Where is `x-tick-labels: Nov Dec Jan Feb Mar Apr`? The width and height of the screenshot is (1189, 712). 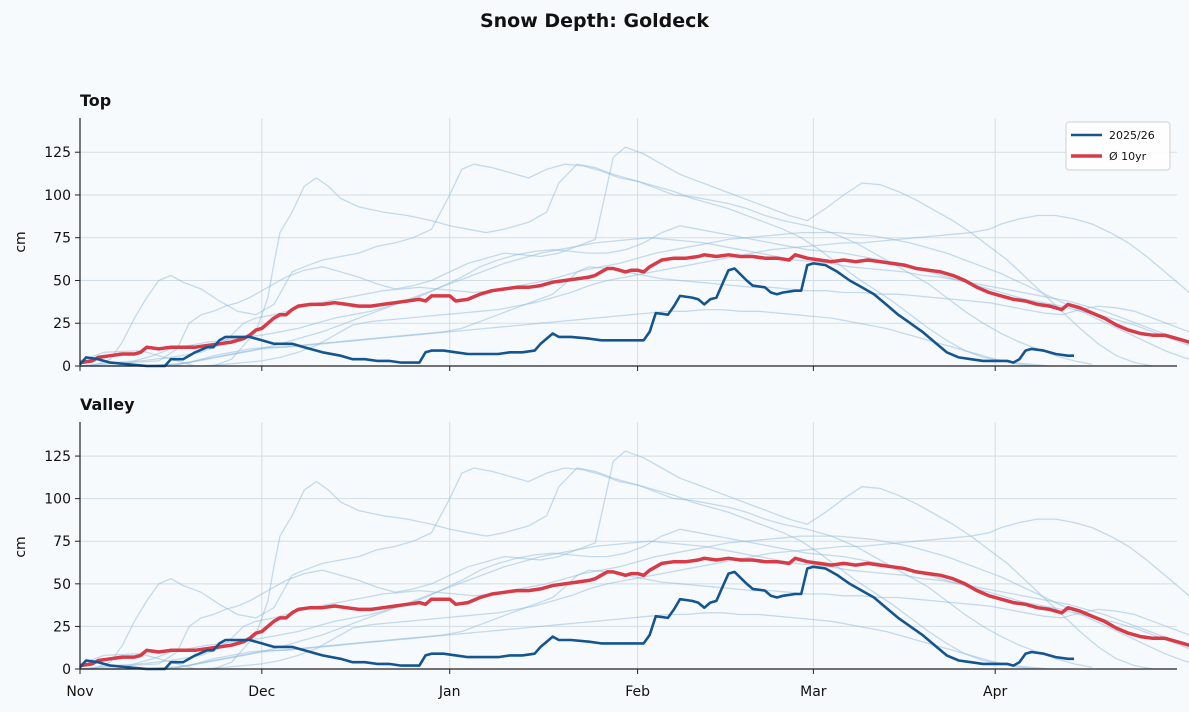 x-tick-labels: Nov Dec Jan Feb Mar Apr is located at coordinates (536, 692).